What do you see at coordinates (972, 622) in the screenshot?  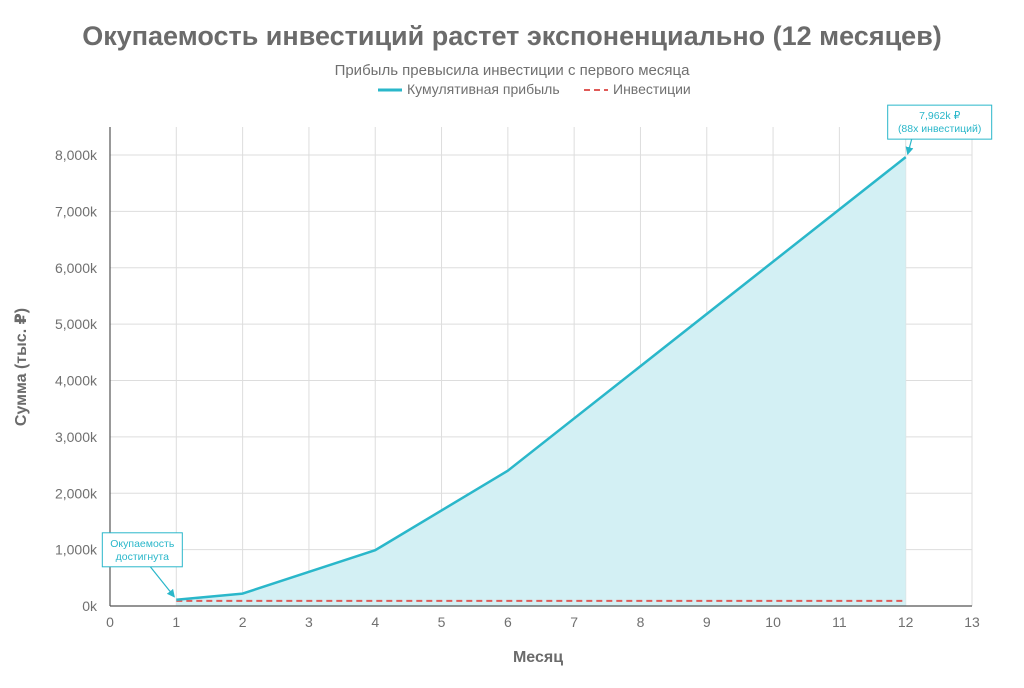 I see `x-tick-label: 13` at bounding box center [972, 622].